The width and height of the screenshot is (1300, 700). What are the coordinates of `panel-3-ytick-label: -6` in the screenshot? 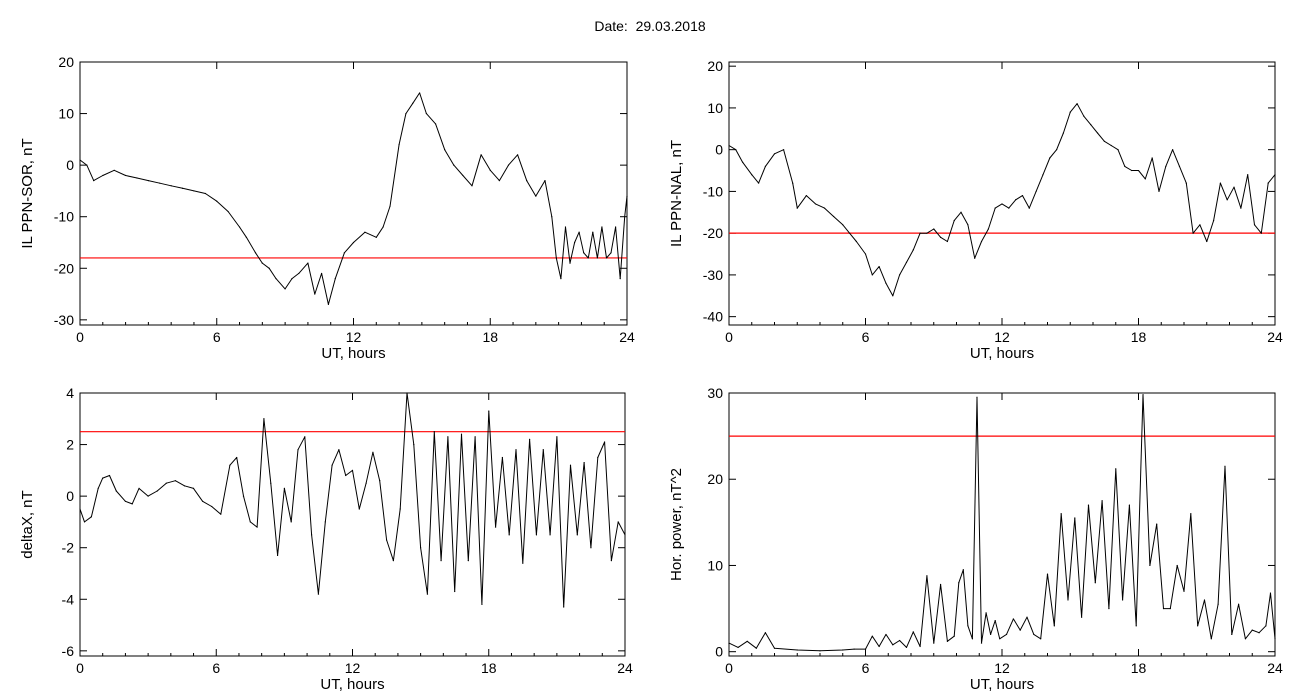 It's located at (68, 651).